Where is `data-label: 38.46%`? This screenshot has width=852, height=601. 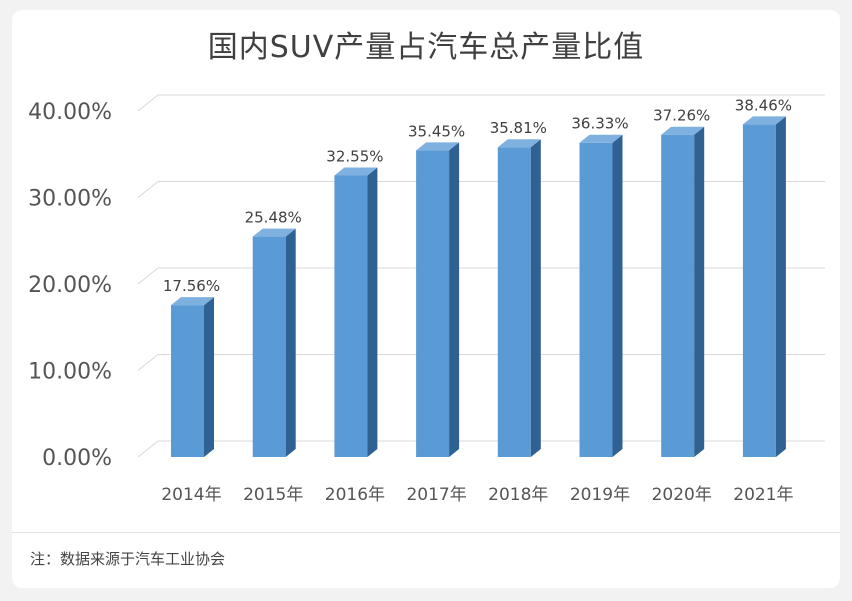 data-label: 38.46% is located at coordinates (763, 105).